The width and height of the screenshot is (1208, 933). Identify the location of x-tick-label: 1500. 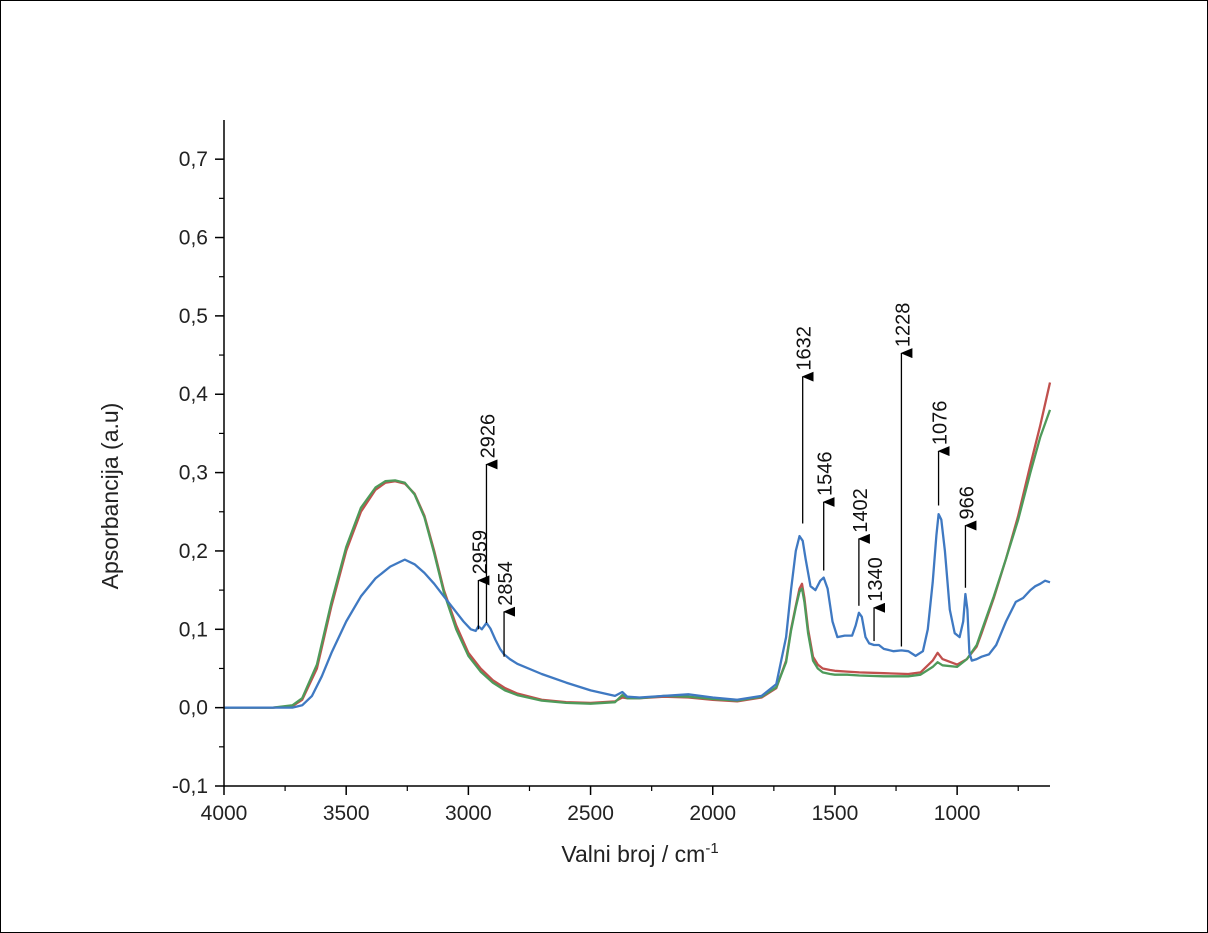
(835, 813).